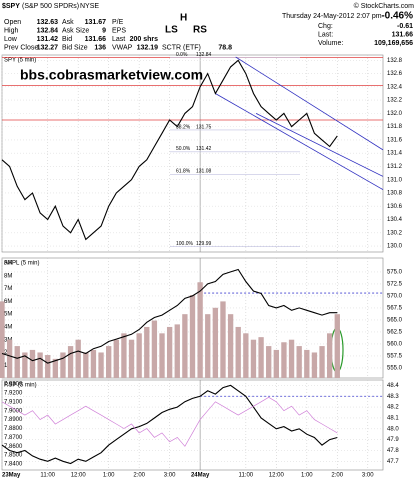  Describe the element at coordinates (395, 233) in the screenshot. I see `y-tick-label: 130.2` at that location.